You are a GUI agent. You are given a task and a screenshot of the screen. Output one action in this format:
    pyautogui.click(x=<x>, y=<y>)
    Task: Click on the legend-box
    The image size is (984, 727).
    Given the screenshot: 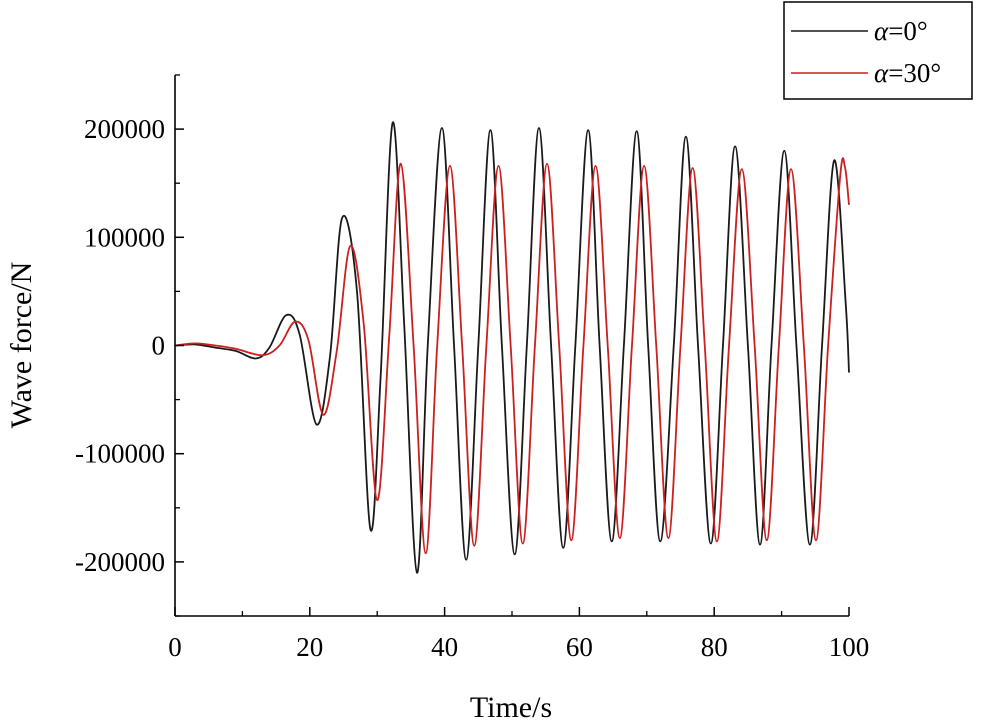 What is the action you would take?
    pyautogui.click(x=878, y=50)
    